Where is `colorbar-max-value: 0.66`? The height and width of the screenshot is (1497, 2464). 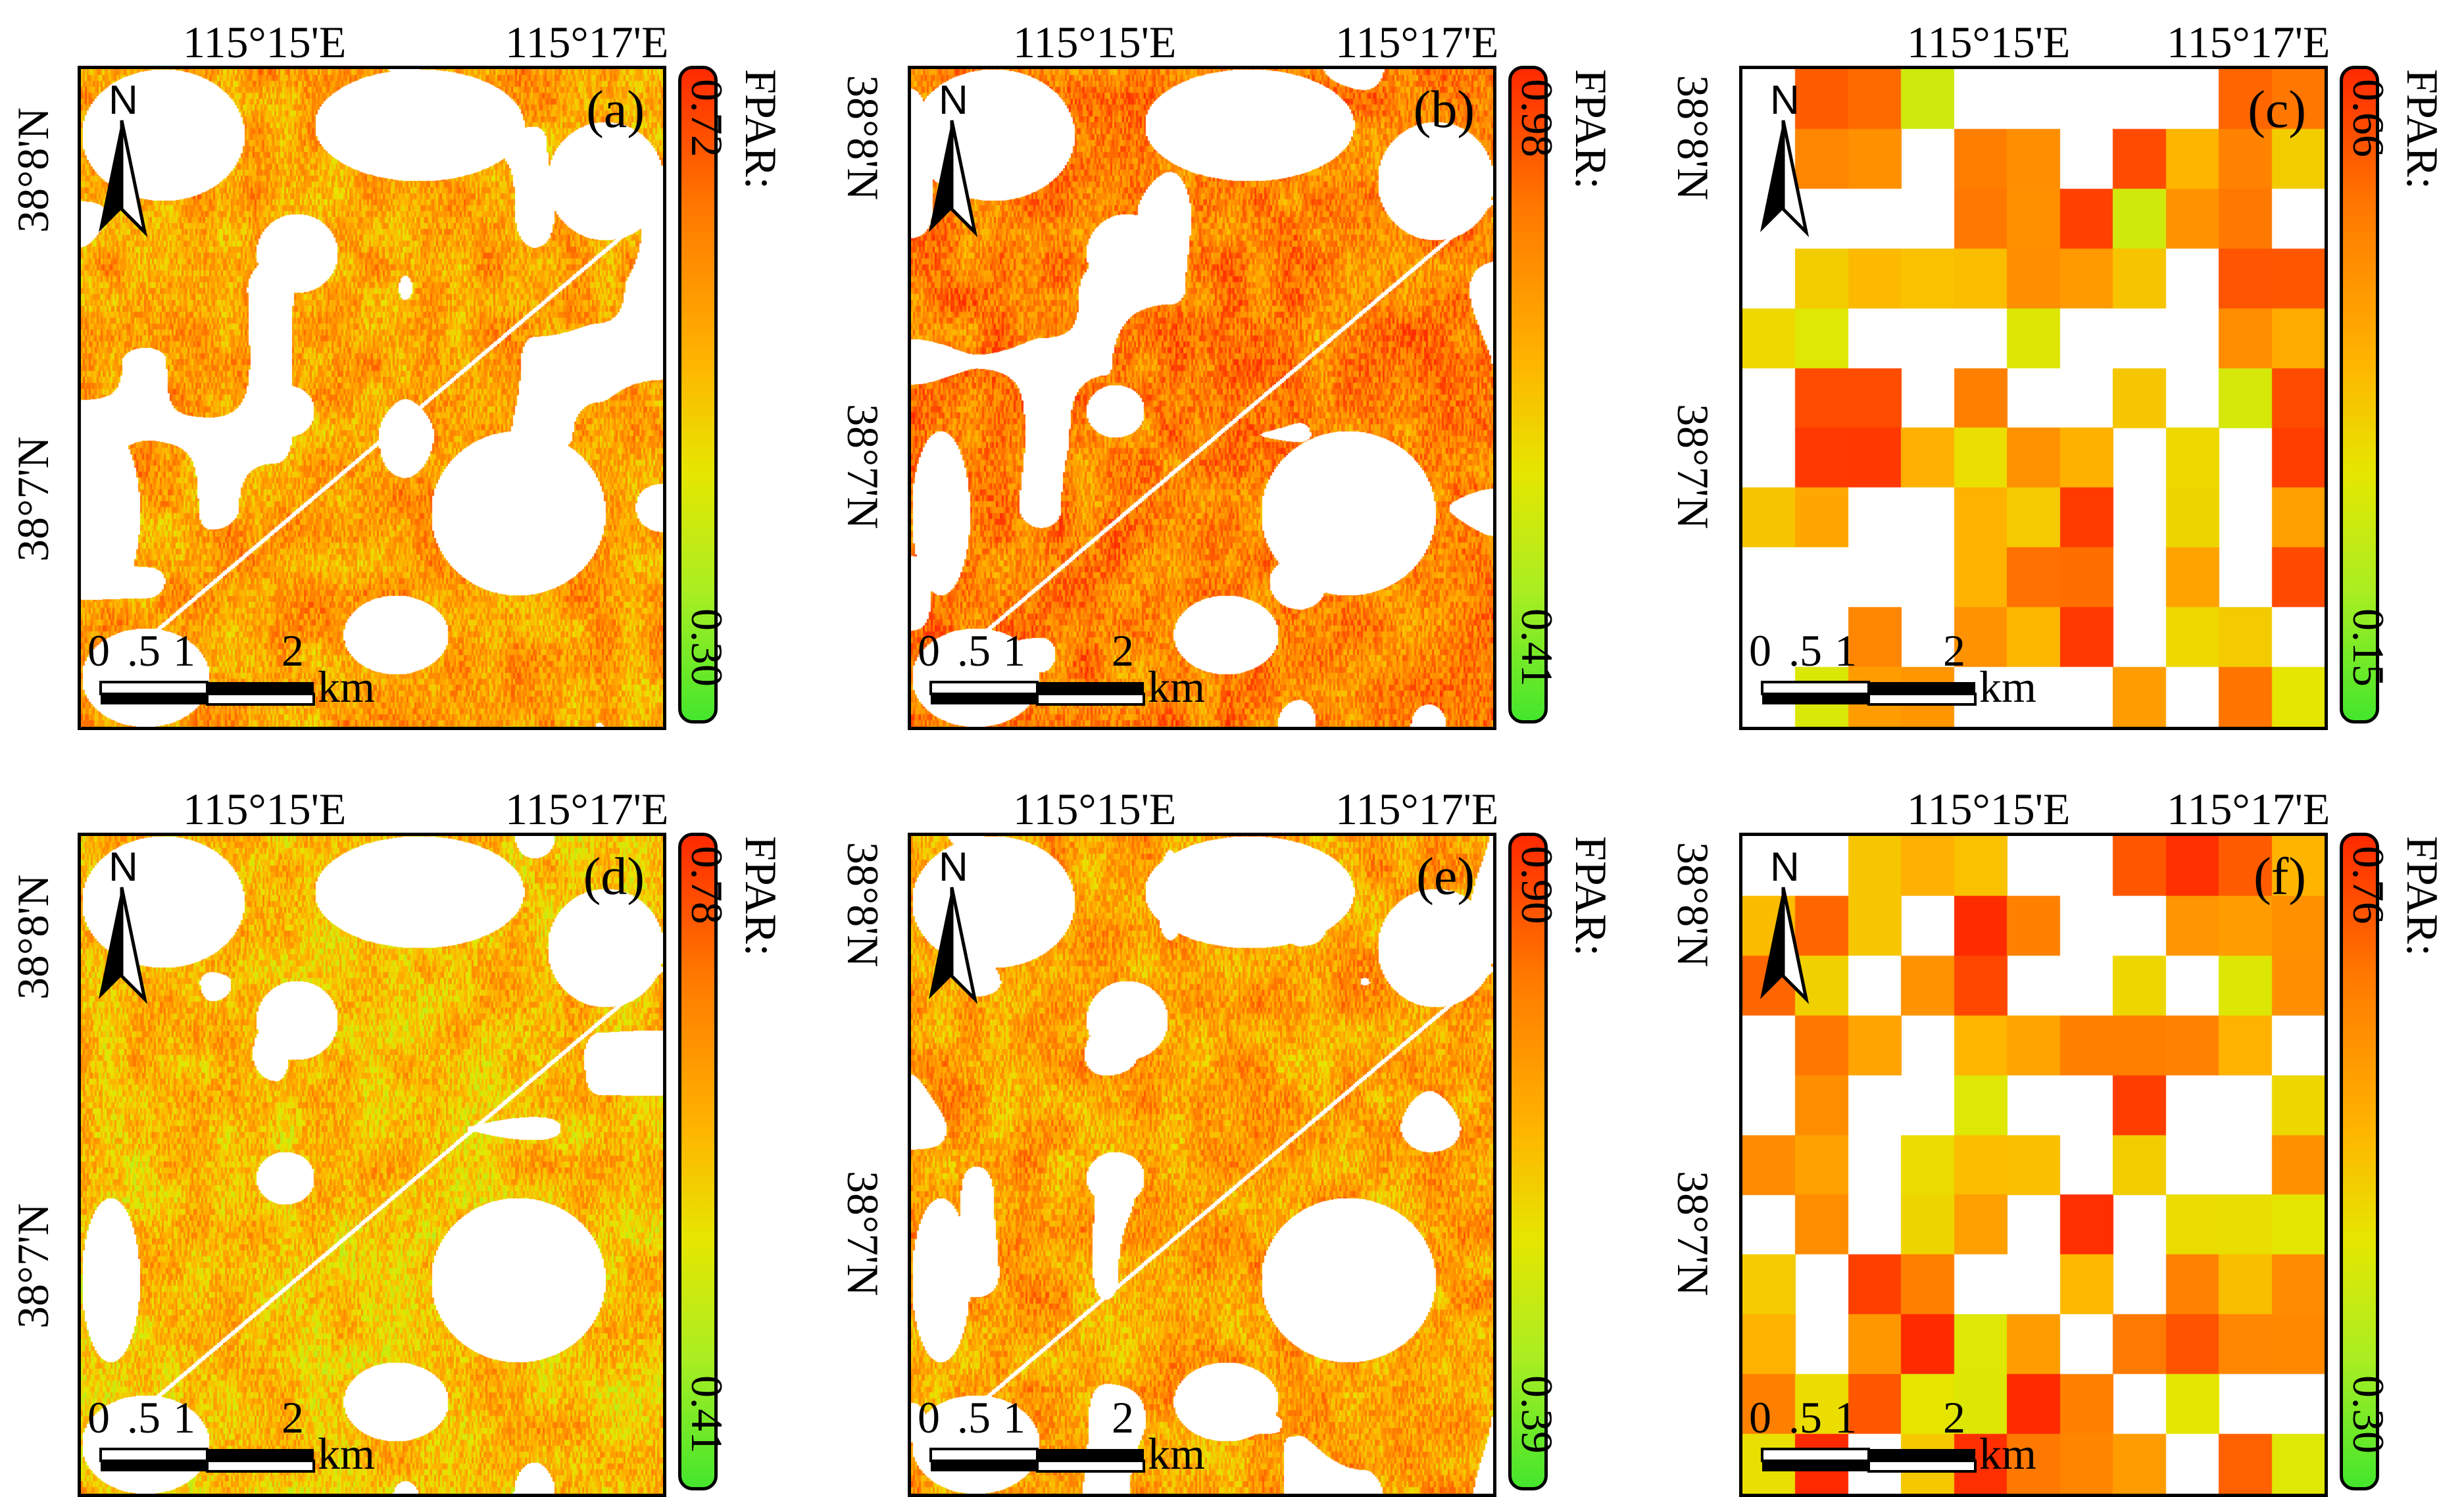
colorbar-max-value: 0.66 is located at coordinates (2369, 118).